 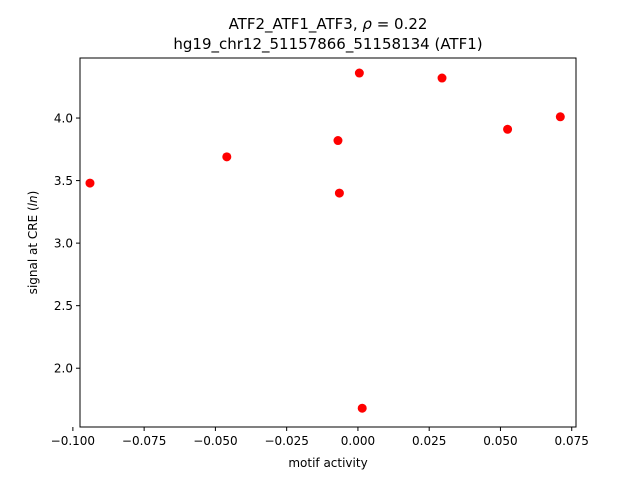 I want to click on y-axis-ticks: 2.0 2.5 3.0 3.5 4.0, so click(x=67, y=244).